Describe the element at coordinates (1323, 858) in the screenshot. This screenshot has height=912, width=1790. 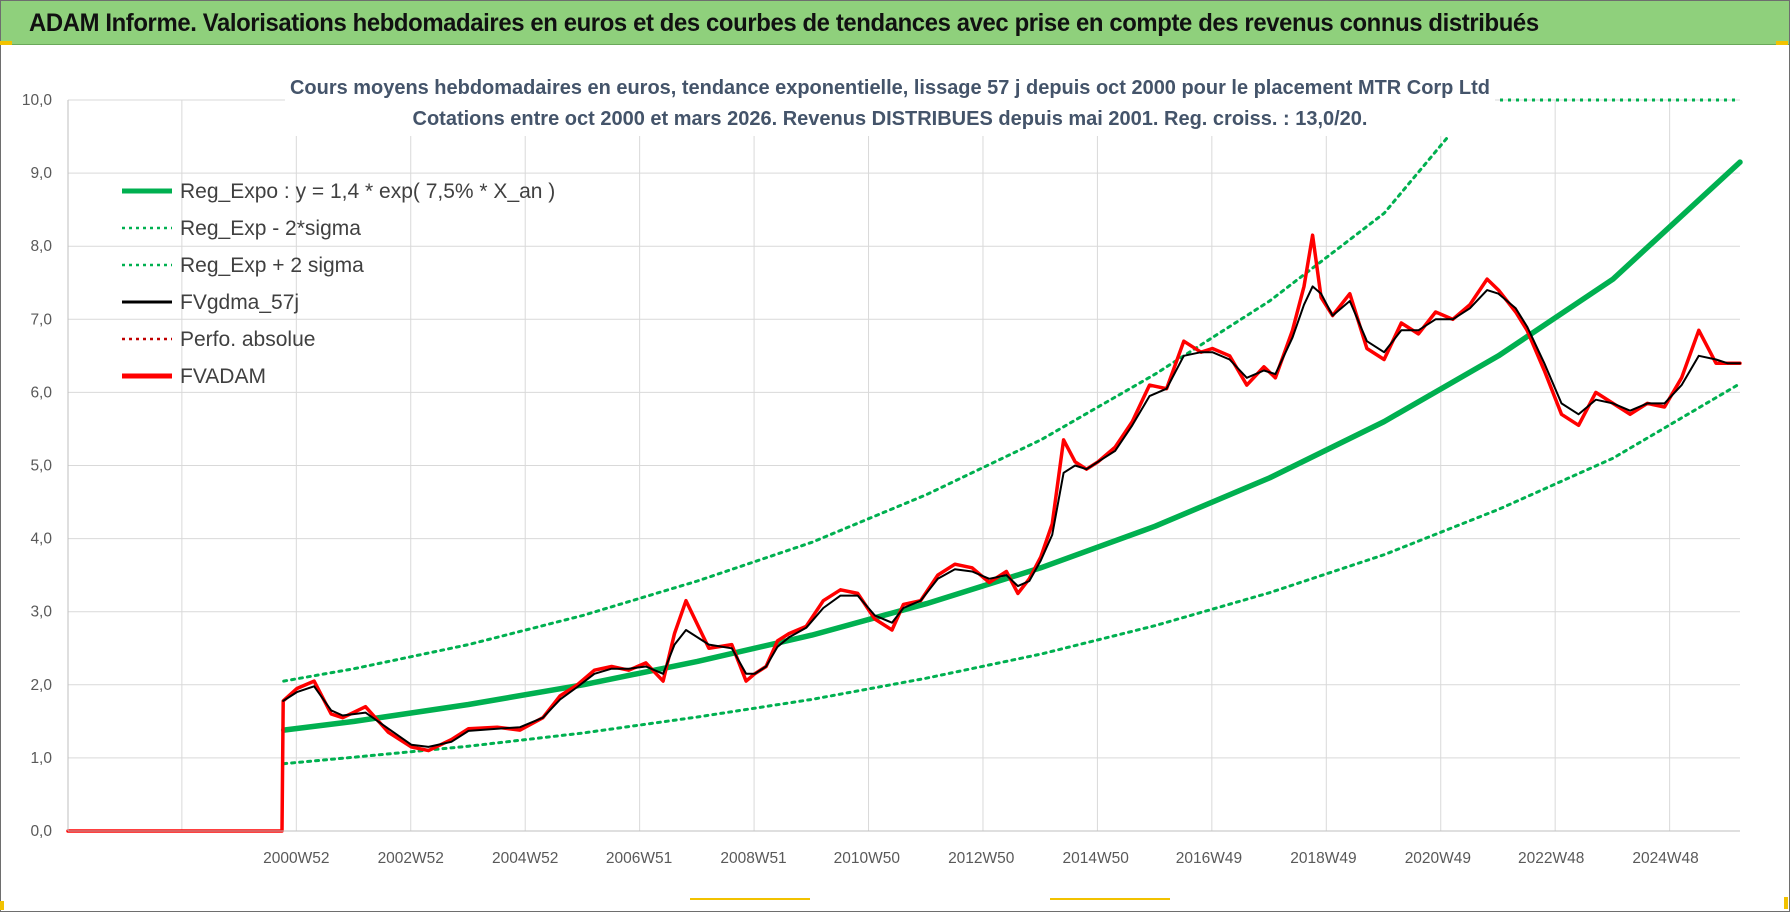
I see `x-tick-label: 2018W49` at that location.